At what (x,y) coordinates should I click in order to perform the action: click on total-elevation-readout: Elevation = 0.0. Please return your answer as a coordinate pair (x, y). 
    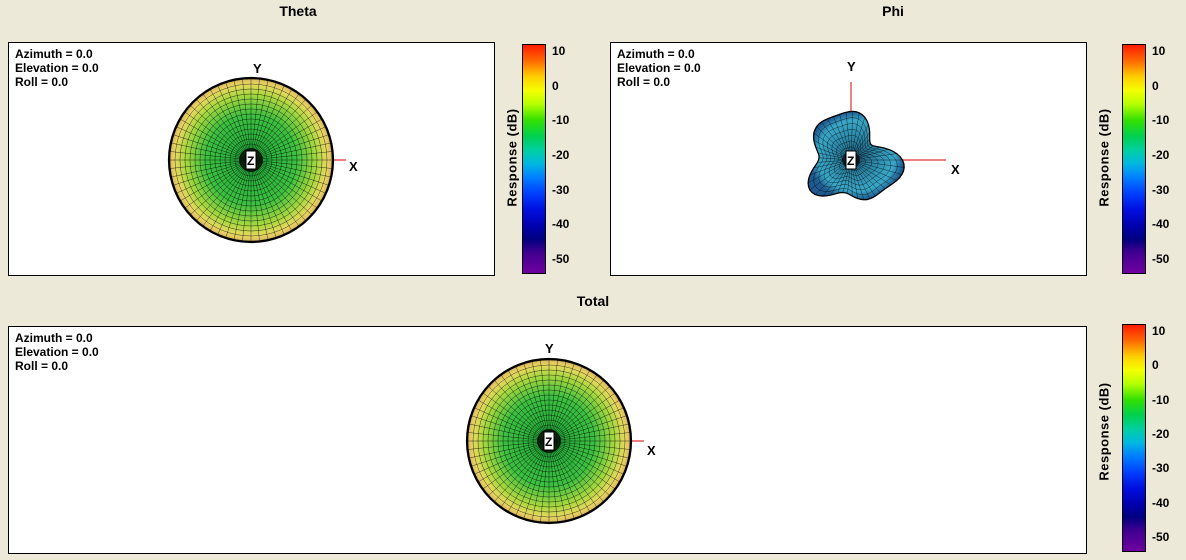
    Looking at the image, I should click on (57, 352).